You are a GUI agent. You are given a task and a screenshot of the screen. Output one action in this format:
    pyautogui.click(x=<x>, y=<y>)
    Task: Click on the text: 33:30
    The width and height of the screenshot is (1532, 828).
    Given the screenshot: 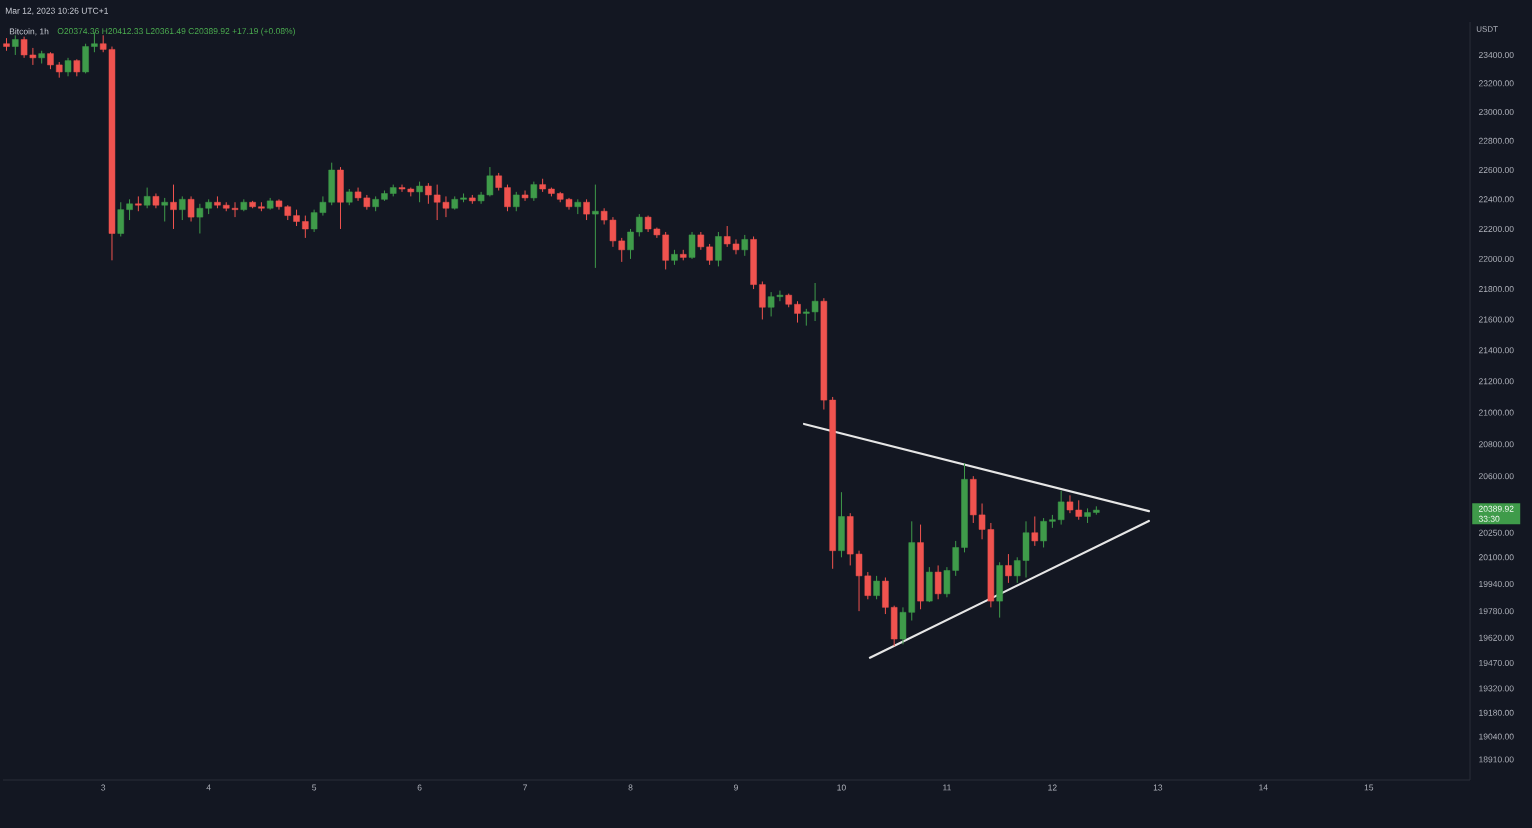 What is the action you would take?
    pyautogui.click(x=1489, y=518)
    